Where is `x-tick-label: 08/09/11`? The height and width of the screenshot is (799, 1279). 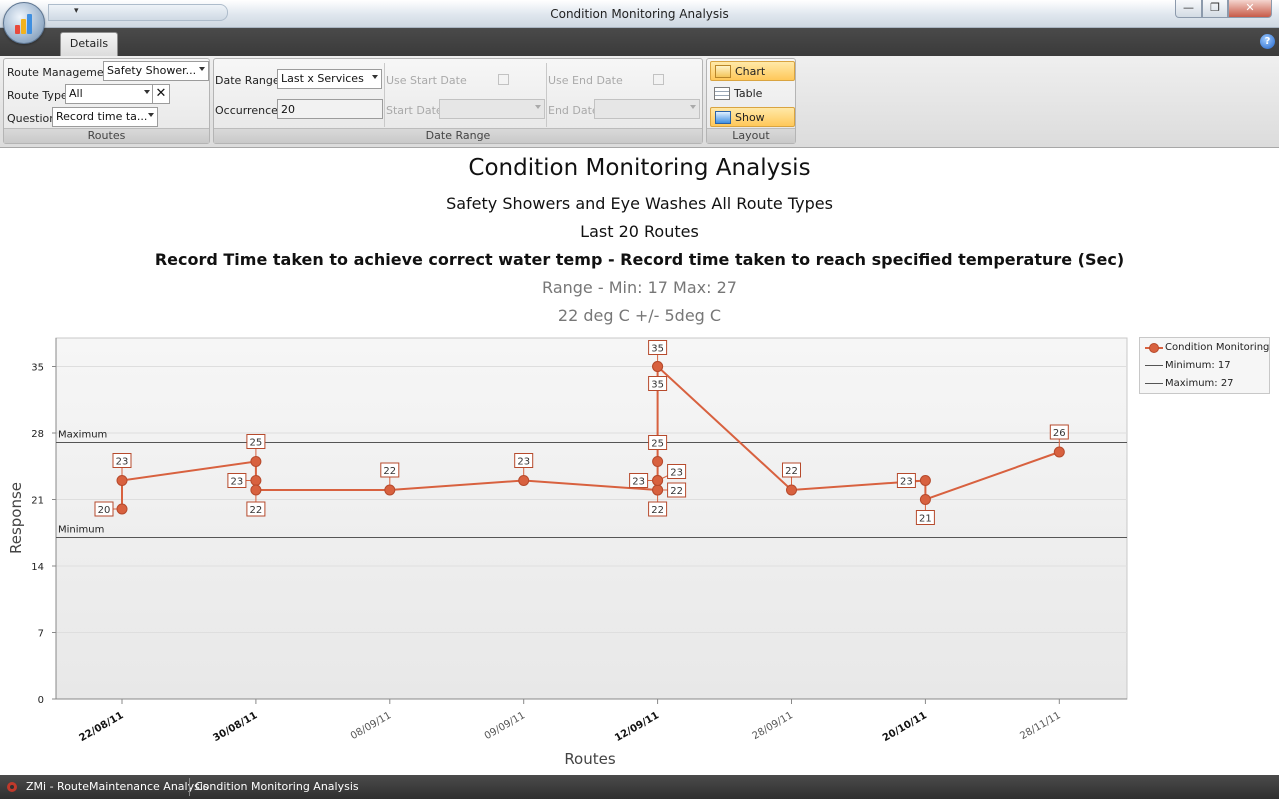 x-tick-label: 08/09/11 is located at coordinates (371, 726).